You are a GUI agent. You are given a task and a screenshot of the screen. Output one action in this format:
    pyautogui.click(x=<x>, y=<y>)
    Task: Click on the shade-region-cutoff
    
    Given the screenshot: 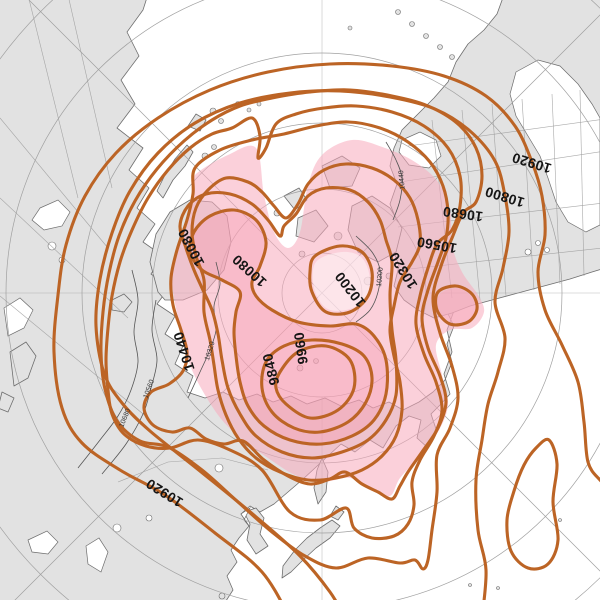 What is the action you would take?
    pyautogui.click(x=457, y=305)
    